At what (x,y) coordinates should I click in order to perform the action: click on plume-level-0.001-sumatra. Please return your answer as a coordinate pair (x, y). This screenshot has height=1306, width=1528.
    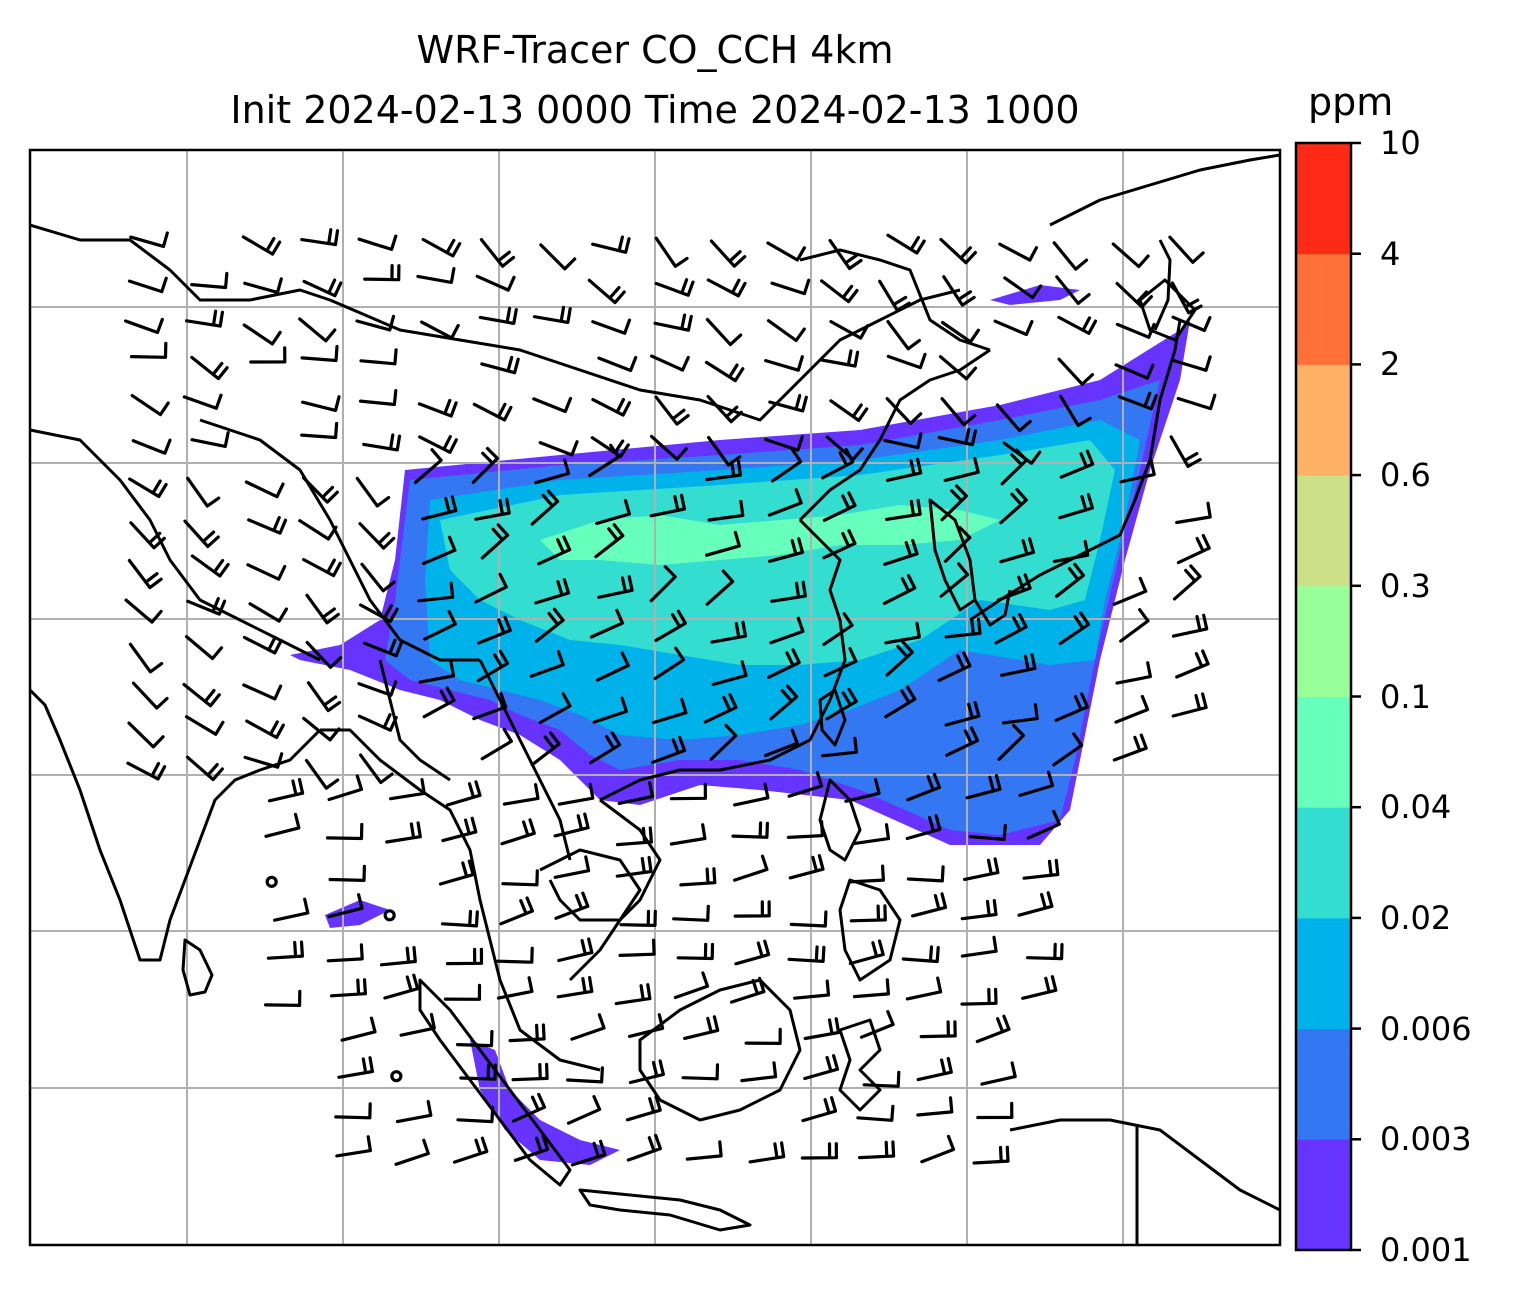
    Looking at the image, I should click on (357, 914).